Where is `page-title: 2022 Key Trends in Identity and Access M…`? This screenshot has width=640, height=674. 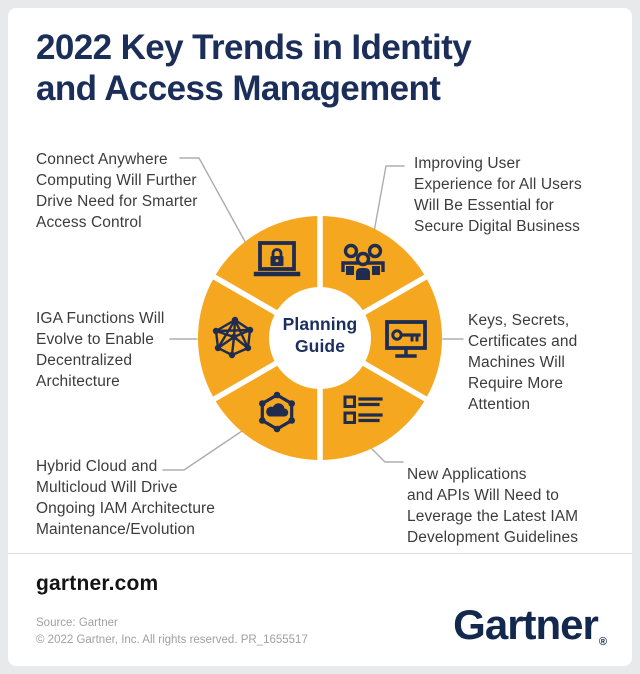 page-title: 2022 Key Trends in Identity and Access M… is located at coordinates (254, 68).